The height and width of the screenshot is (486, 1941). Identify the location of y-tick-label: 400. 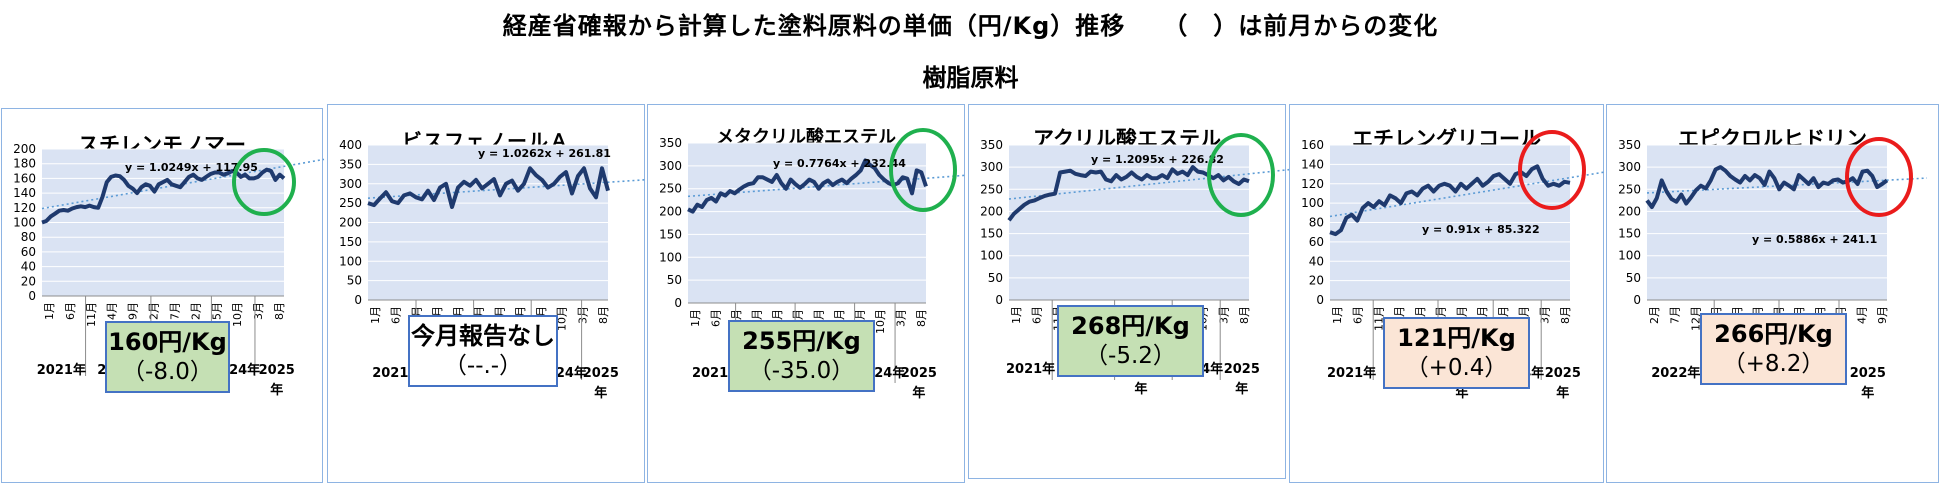
(350, 145).